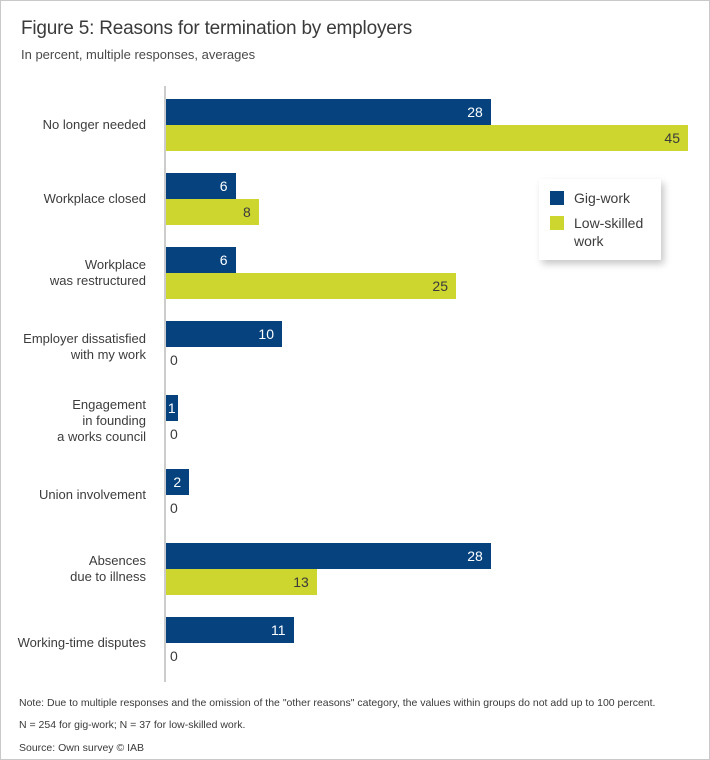 This screenshot has width=710, height=760. I want to click on bar-row: 25, so click(437, 286).